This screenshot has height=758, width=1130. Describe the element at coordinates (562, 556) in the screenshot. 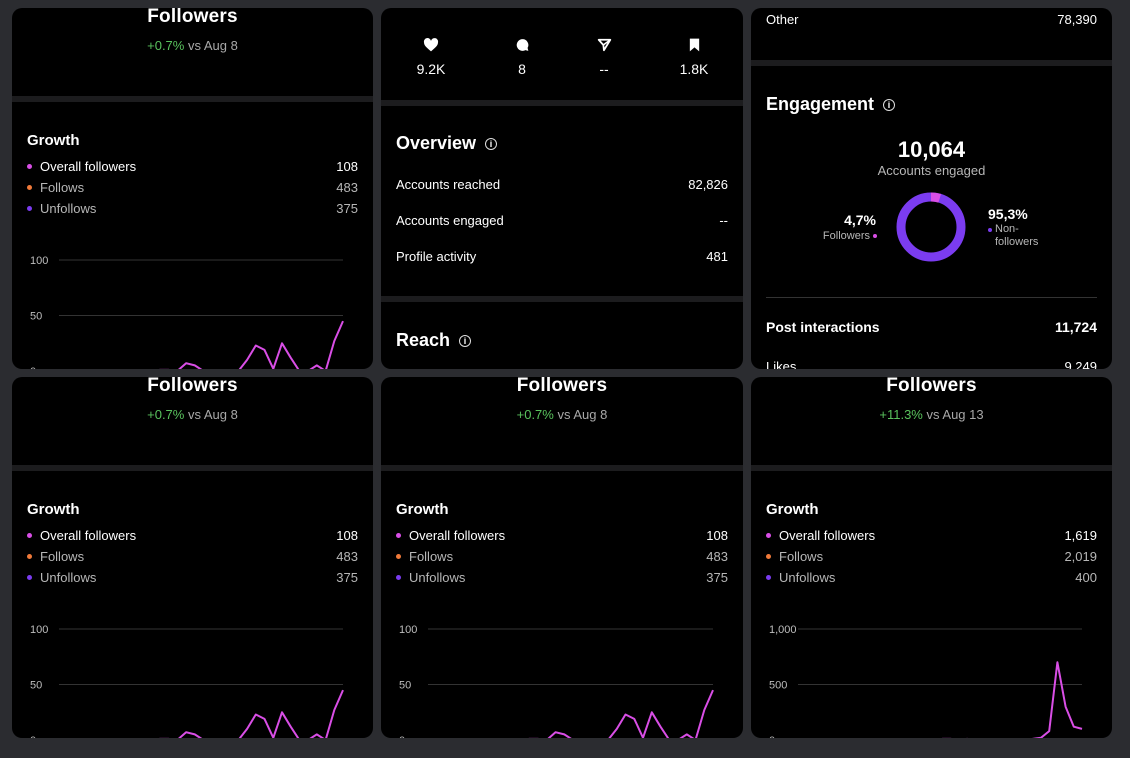

I see `growth-legend-row: Follows 483` at that location.